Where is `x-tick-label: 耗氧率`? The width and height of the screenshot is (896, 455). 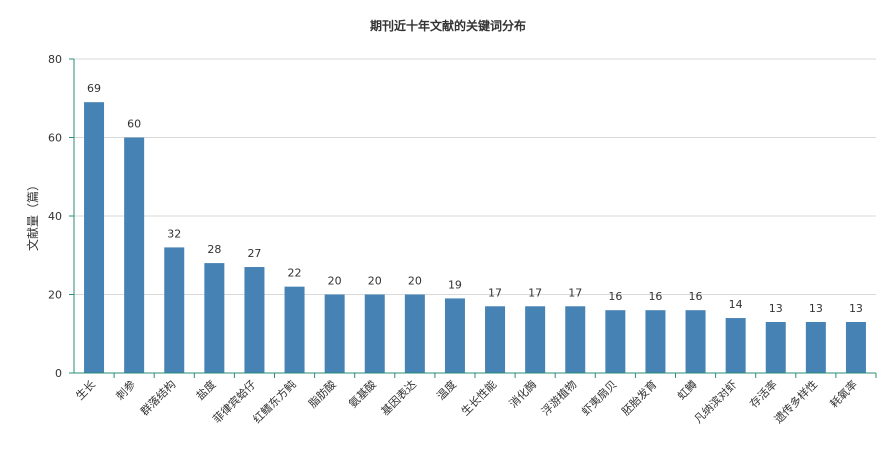 x-tick-label: 耗氧率 is located at coordinates (843, 393).